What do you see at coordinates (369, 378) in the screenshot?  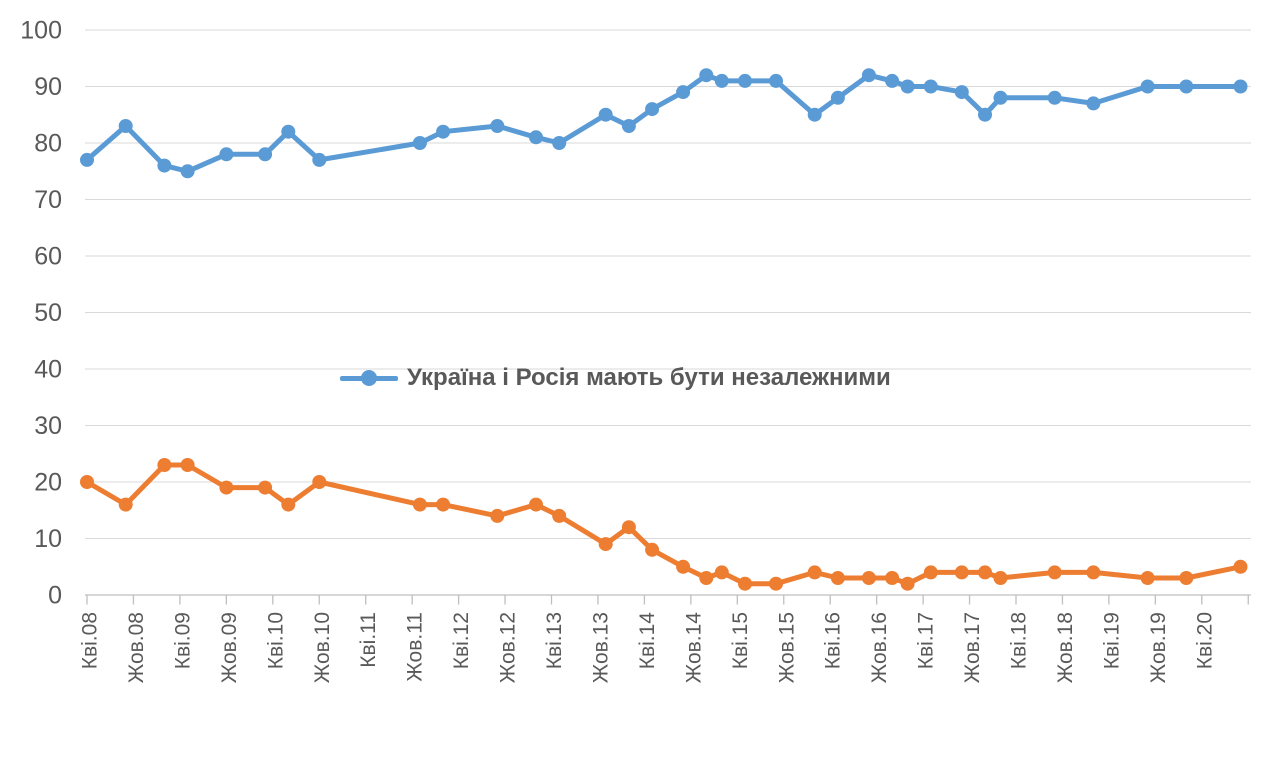 I see `legend-marker-dot` at bounding box center [369, 378].